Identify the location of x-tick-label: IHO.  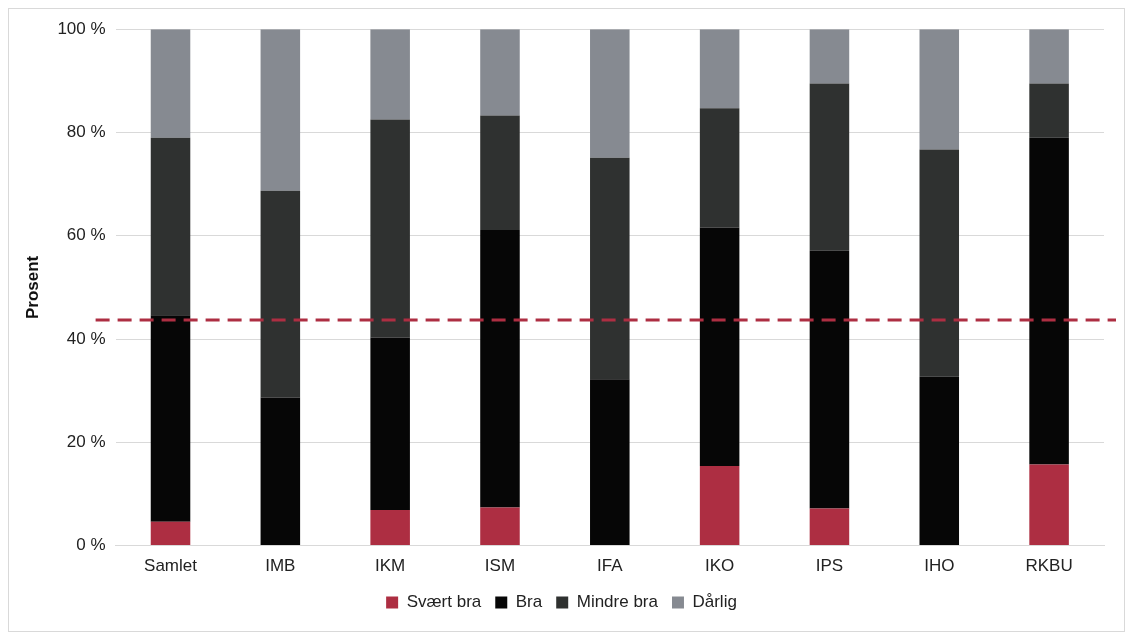
(939, 566).